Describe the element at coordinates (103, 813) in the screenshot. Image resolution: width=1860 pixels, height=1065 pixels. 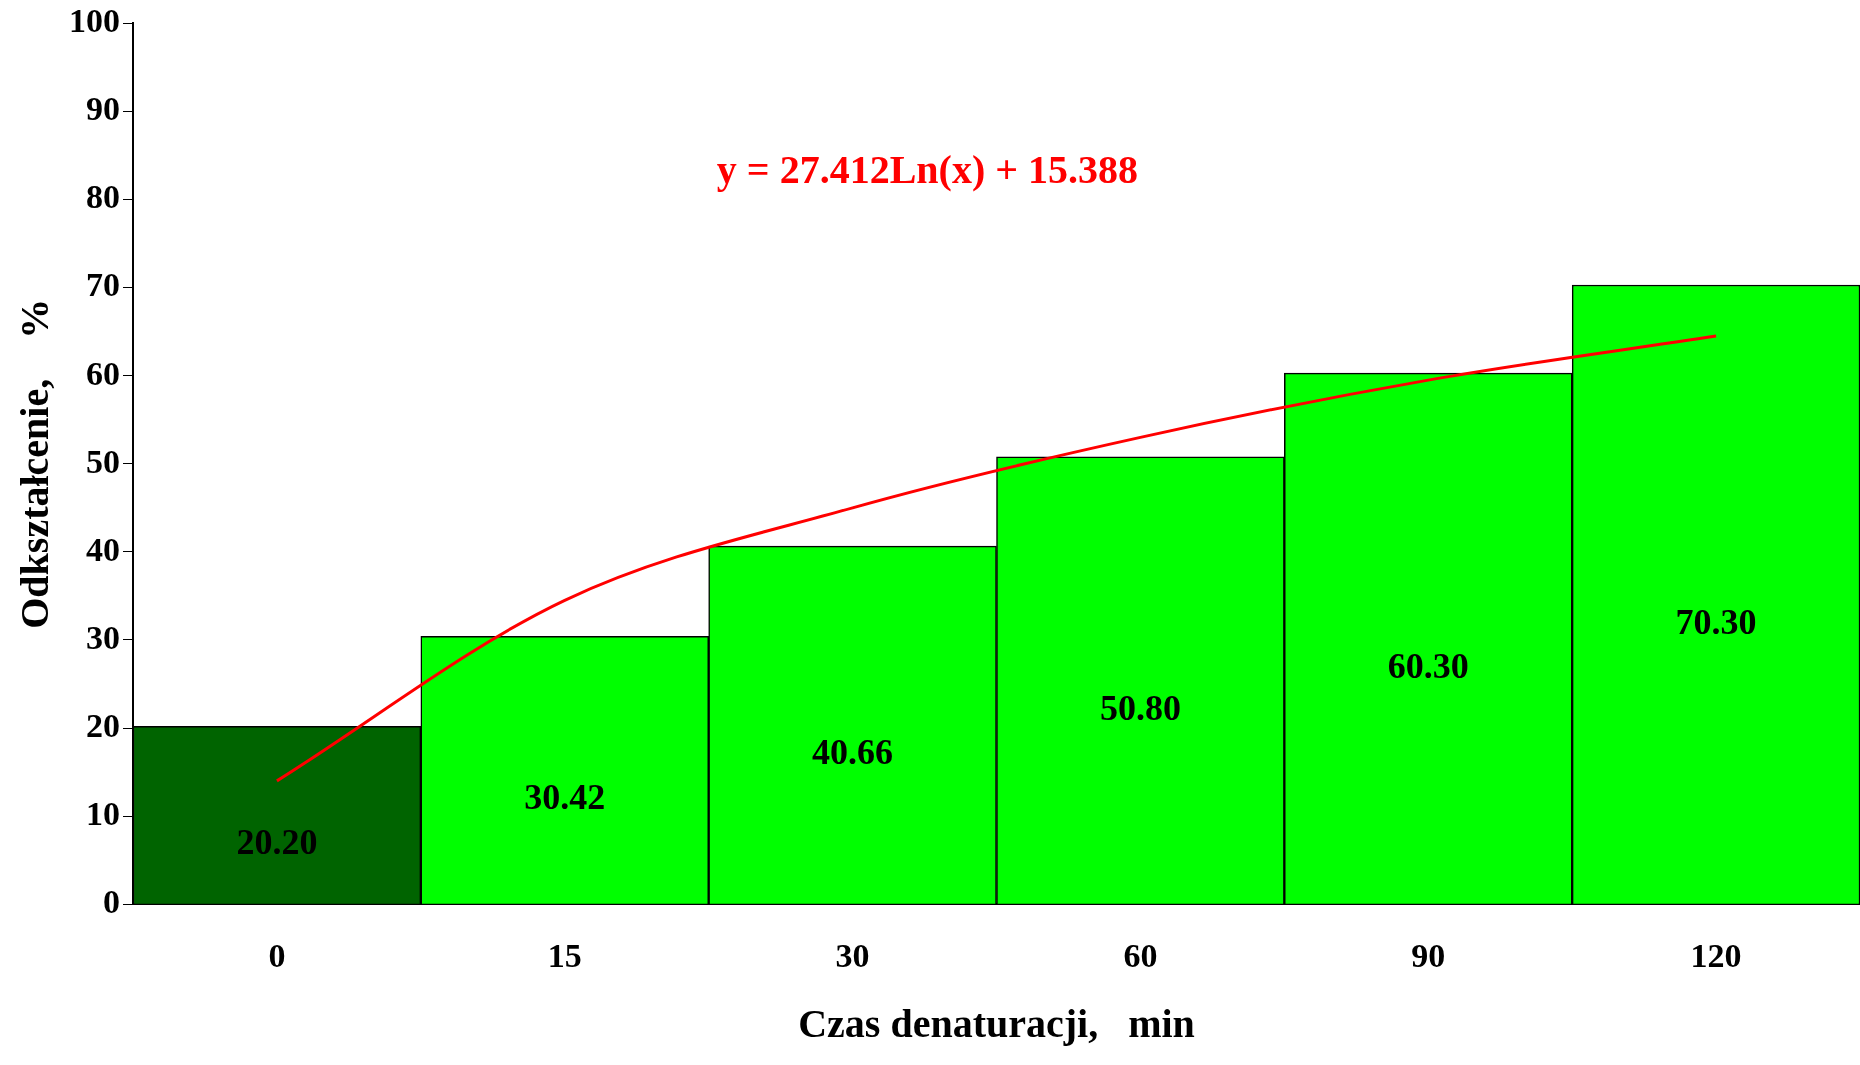
I see `y-tick-label: 10` at that location.